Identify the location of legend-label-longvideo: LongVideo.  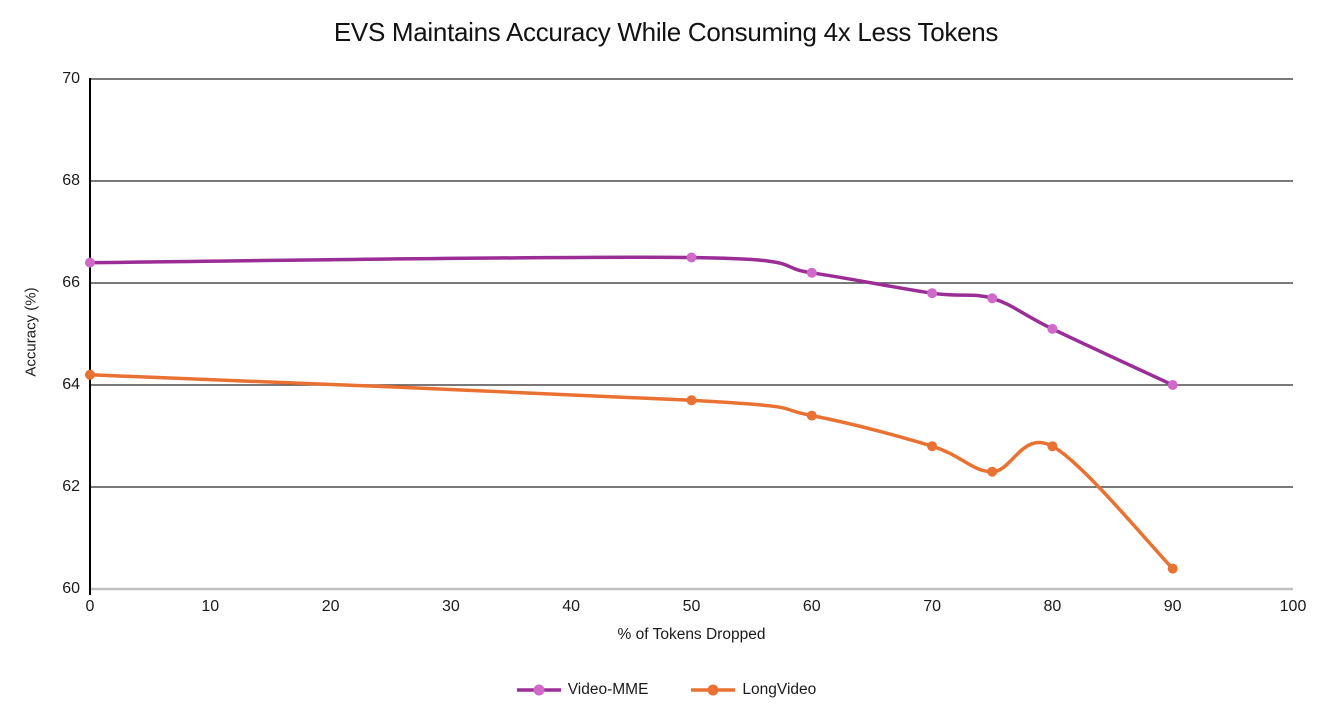
(779, 689).